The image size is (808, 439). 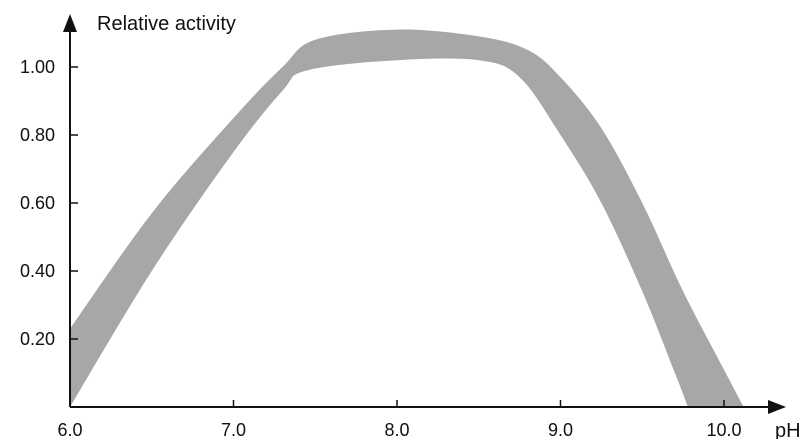 I want to click on y-axis-arrowhead, so click(x=70, y=23).